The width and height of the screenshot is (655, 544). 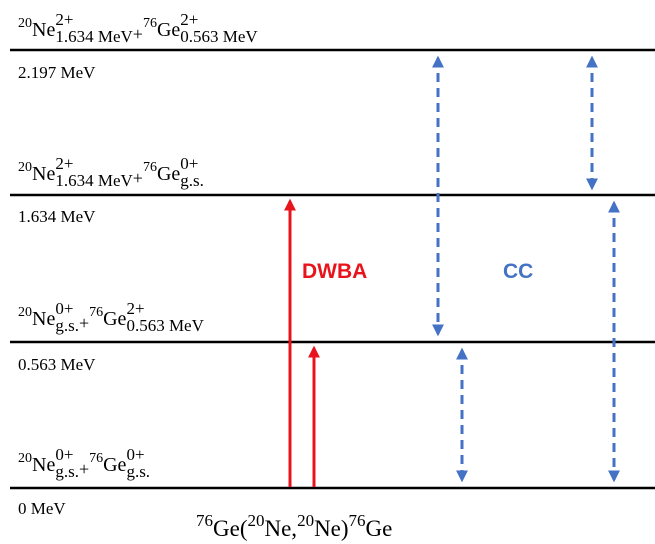 I want to click on energy-label: 1.634 MeV, so click(x=57, y=216).